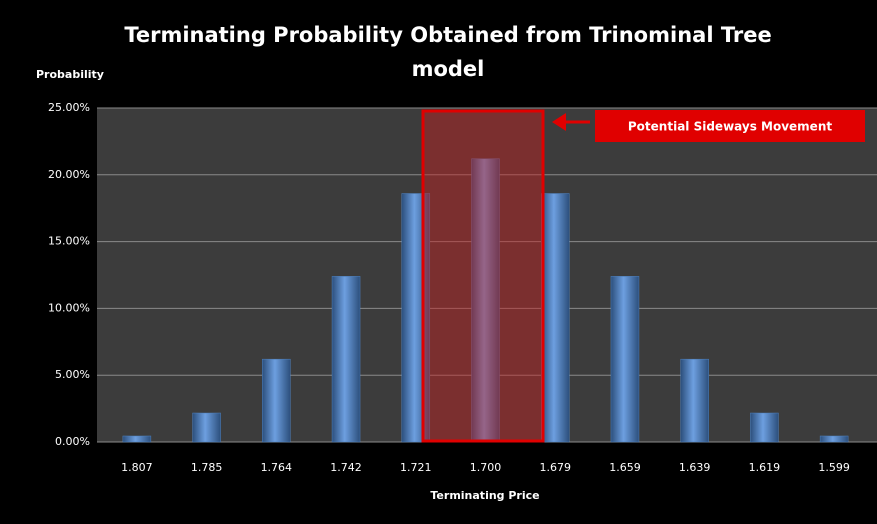  I want to click on annotation-box, so click(730, 126).